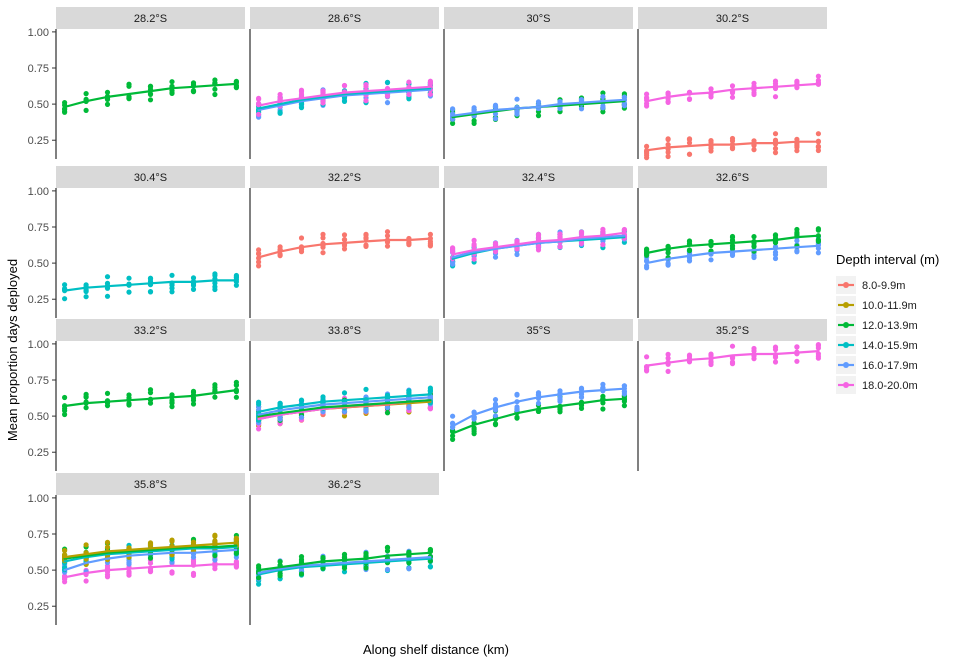 This screenshot has width=964, height=665. Describe the element at coordinates (732, 395) in the screenshot. I see `facet-panel: 35.2°S` at that location.